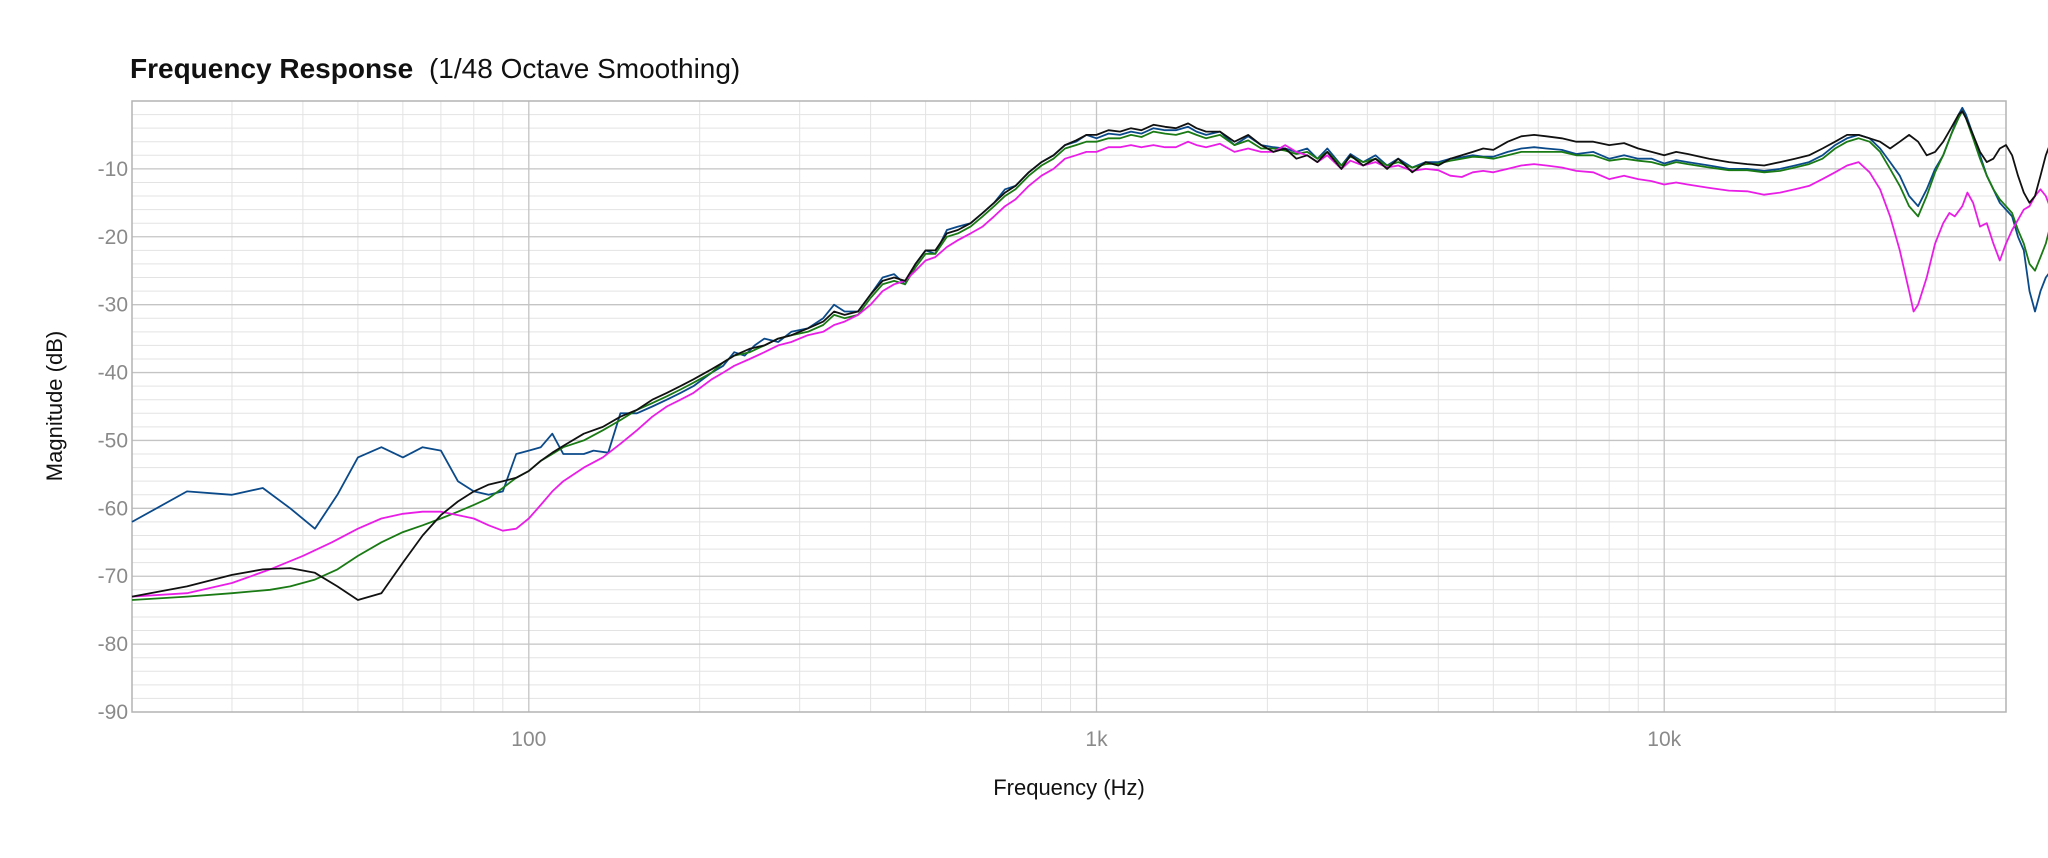 The width and height of the screenshot is (2048, 858). What do you see at coordinates (113, 169) in the screenshot?
I see `y-tick-label: -10` at bounding box center [113, 169].